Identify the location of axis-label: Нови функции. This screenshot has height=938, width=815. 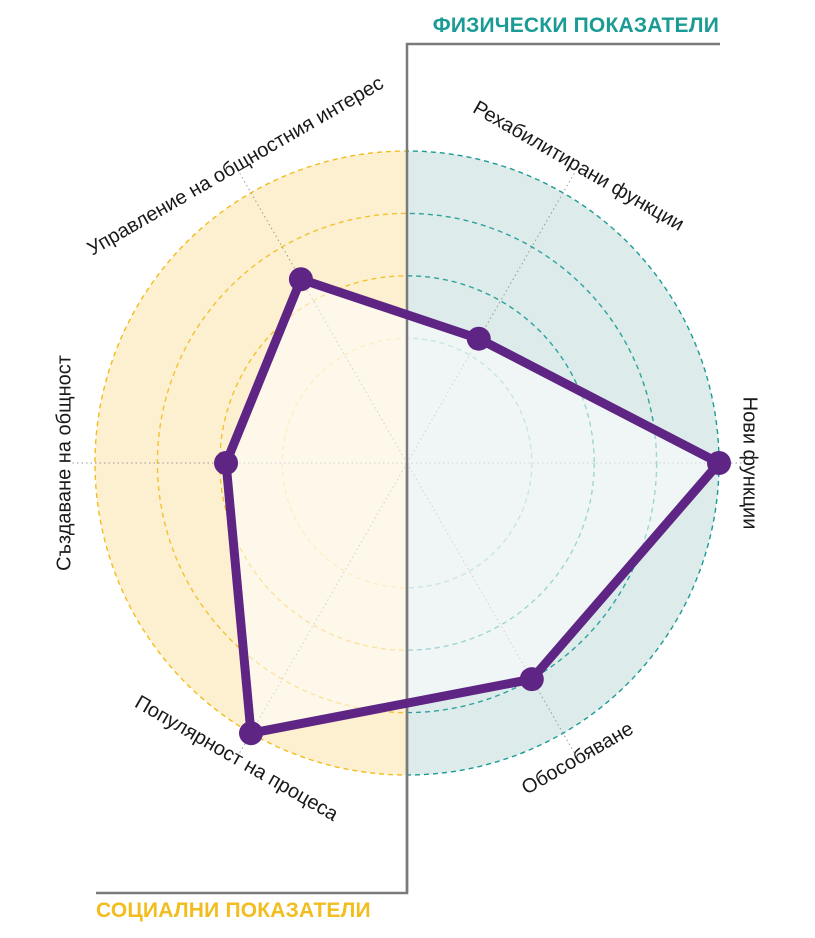
(750, 463).